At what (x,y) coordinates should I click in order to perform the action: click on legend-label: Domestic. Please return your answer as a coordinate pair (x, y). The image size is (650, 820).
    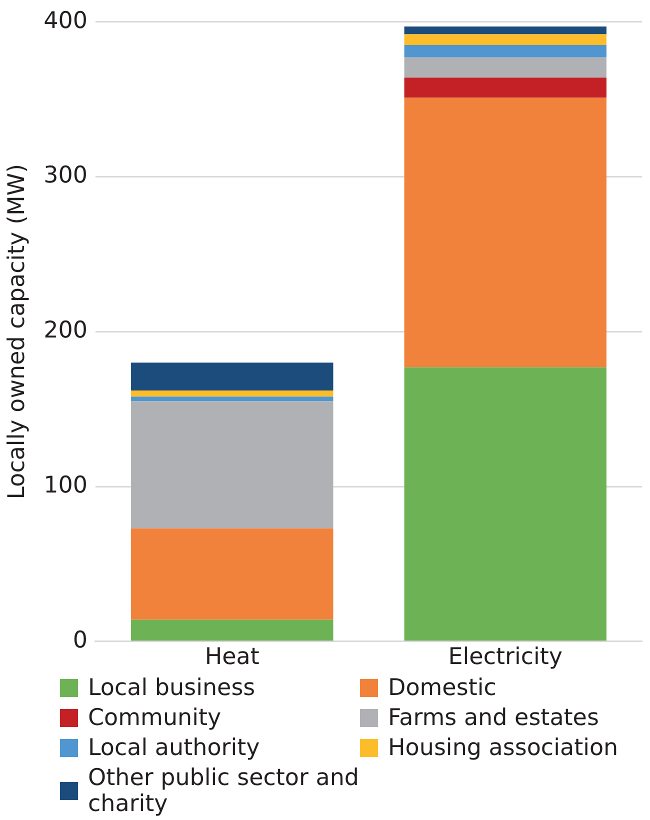
    Looking at the image, I should click on (442, 688).